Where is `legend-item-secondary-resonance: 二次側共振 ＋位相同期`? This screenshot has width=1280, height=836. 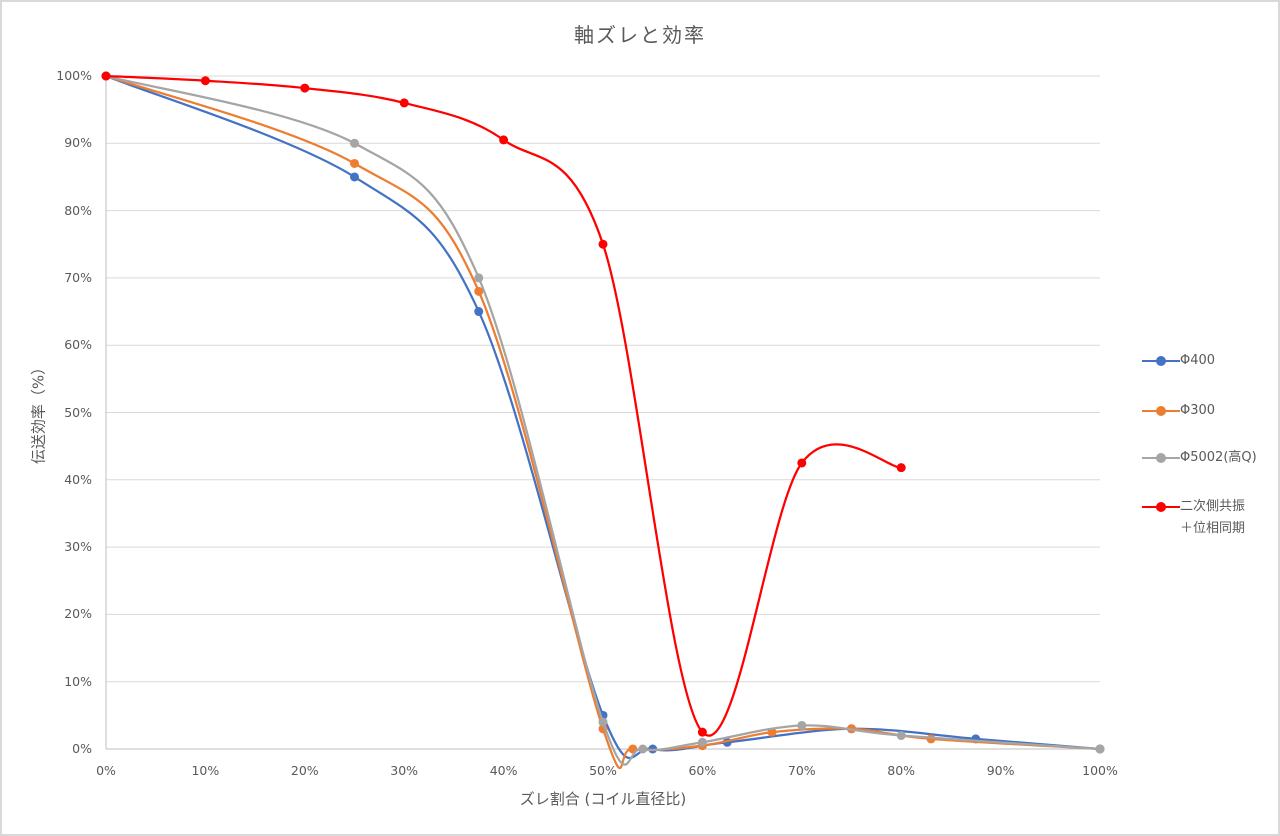 legend-item-secondary-resonance: 二次側共振 ＋位相同期 is located at coordinates (1193, 519).